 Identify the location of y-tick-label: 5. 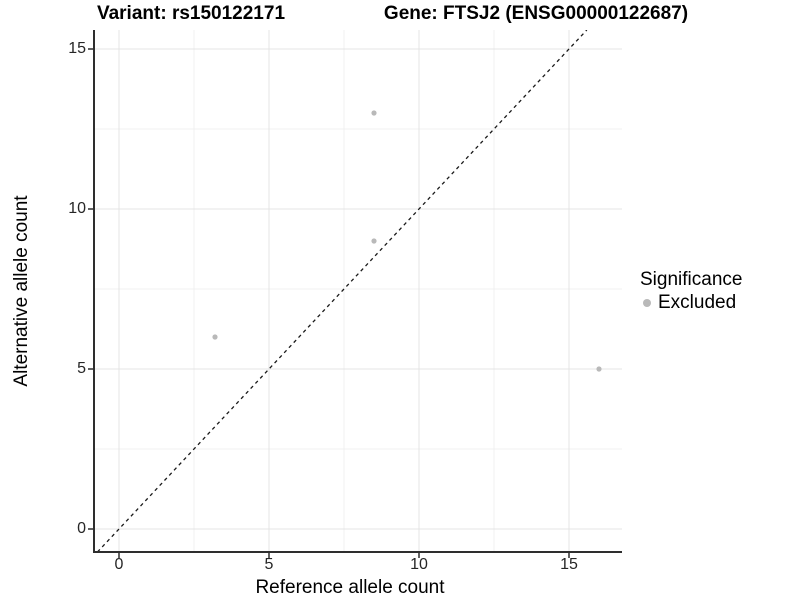
(81, 368).